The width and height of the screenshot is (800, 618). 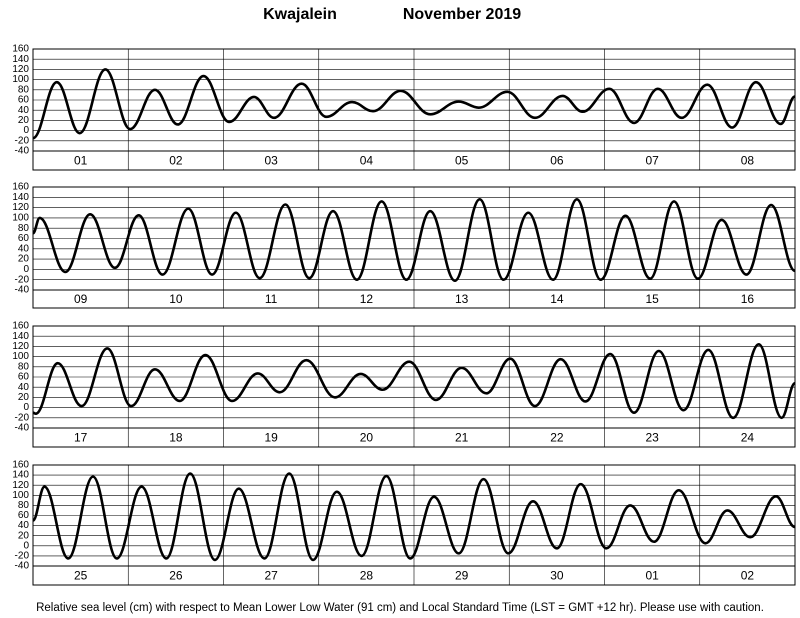 What do you see at coordinates (176, 299) in the screenshot?
I see `day-label: 10` at bounding box center [176, 299].